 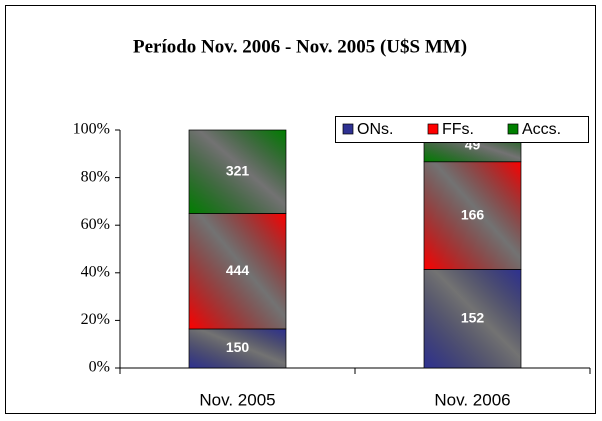 I want to click on data-label: 152, so click(x=473, y=317).